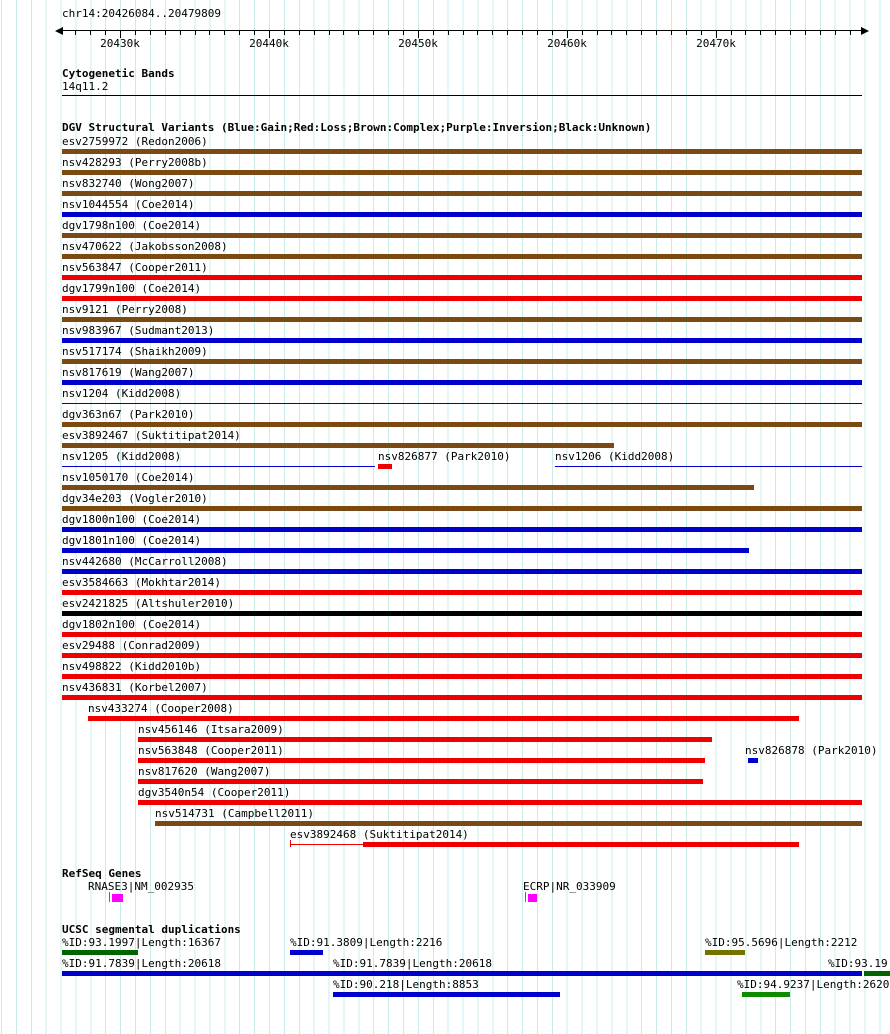  What do you see at coordinates (234, 813) in the screenshot?
I see `variant-label: nsv514731 (Campbell2011)` at bounding box center [234, 813].